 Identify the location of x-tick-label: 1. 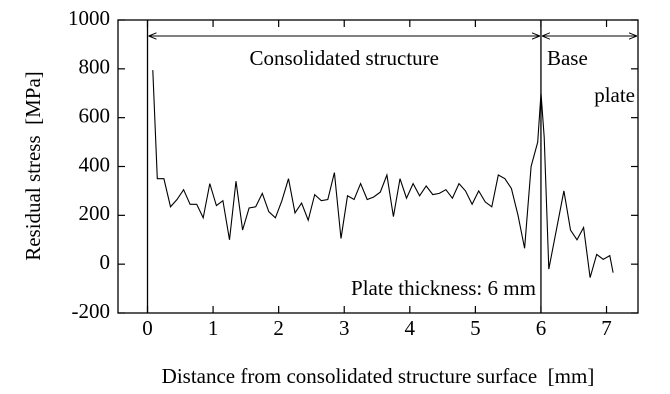
(213, 328).